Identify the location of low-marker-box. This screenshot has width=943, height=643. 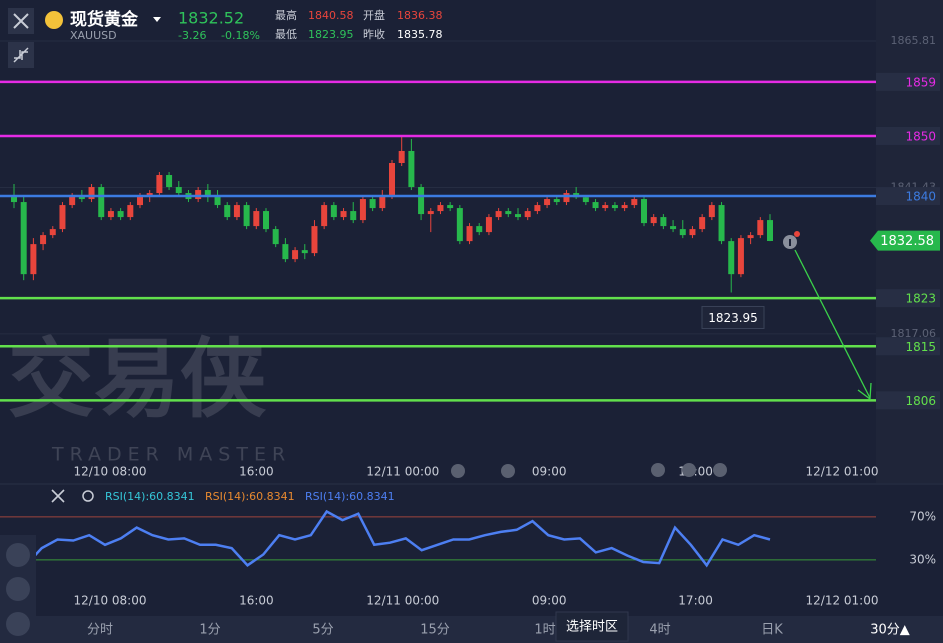
(733, 317).